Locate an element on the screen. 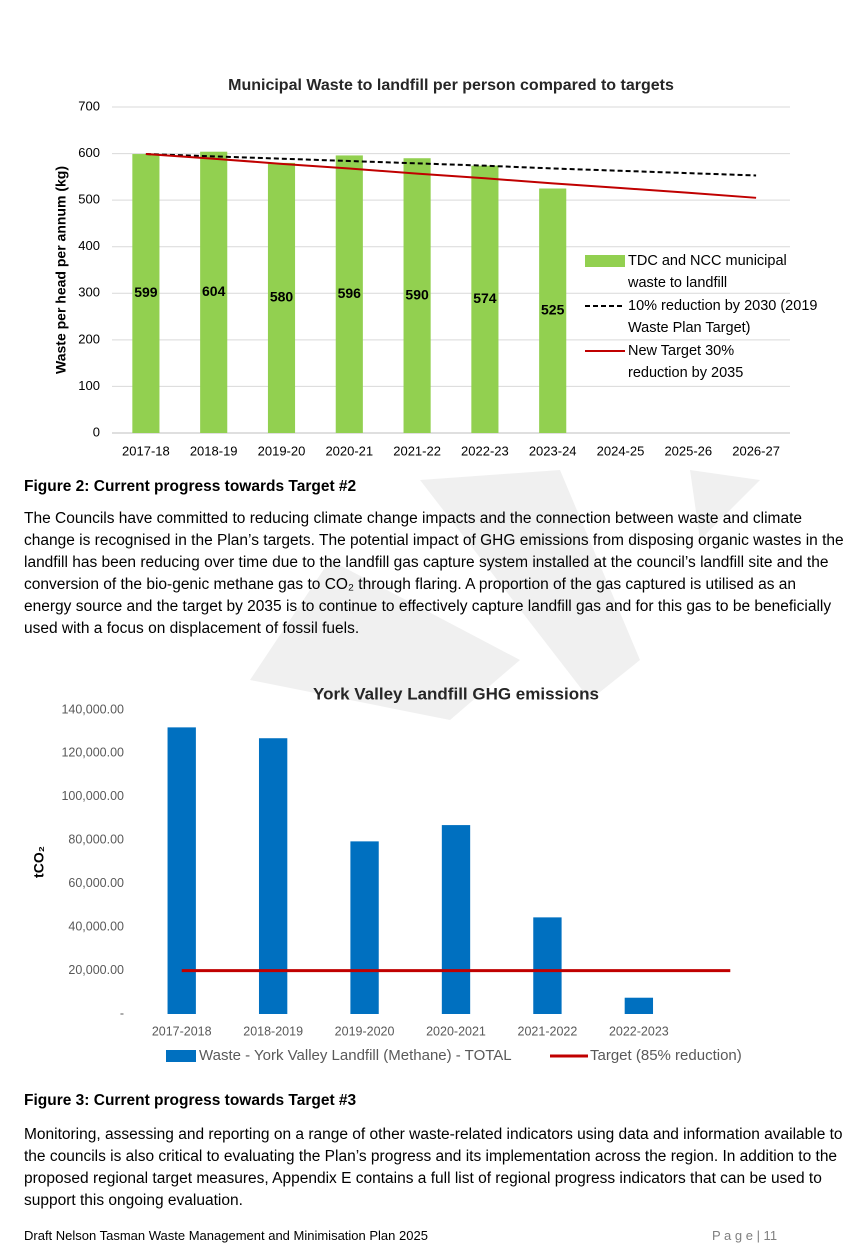 Image resolution: width=861 pixels, height=1255 pixels. y-tick-label: 100,000.00 is located at coordinates (92, 796).